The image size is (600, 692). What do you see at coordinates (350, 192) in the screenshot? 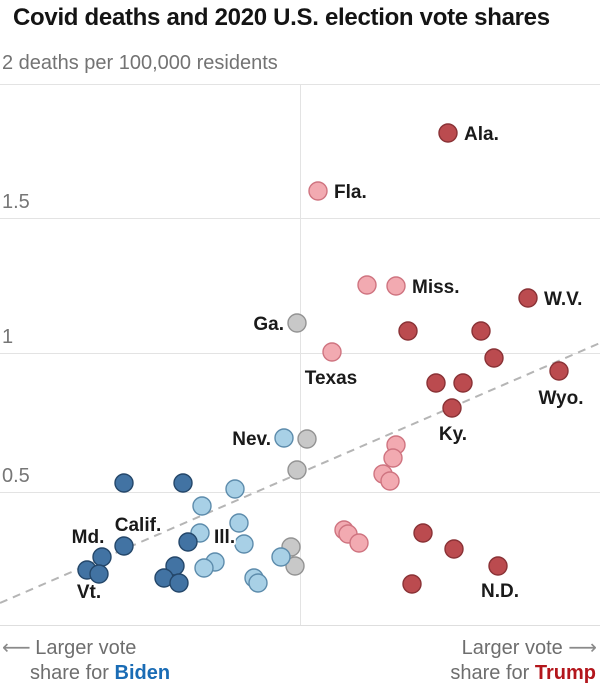
I see `state-label: Fla.` at bounding box center [350, 192].